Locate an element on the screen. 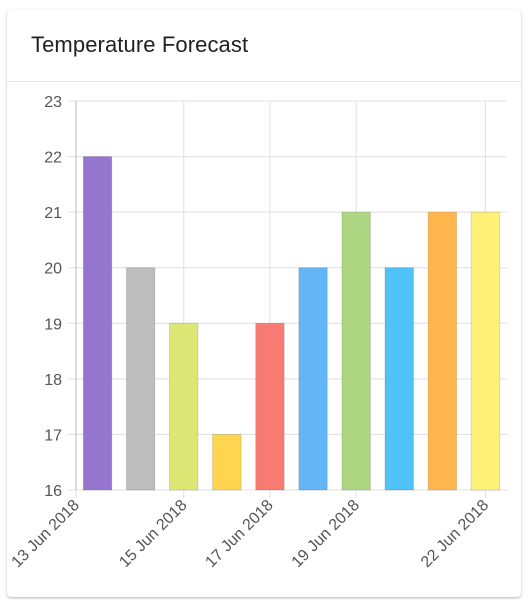 The height and width of the screenshot is (605, 529). bar-15-jun-2018 is located at coordinates (184, 406).